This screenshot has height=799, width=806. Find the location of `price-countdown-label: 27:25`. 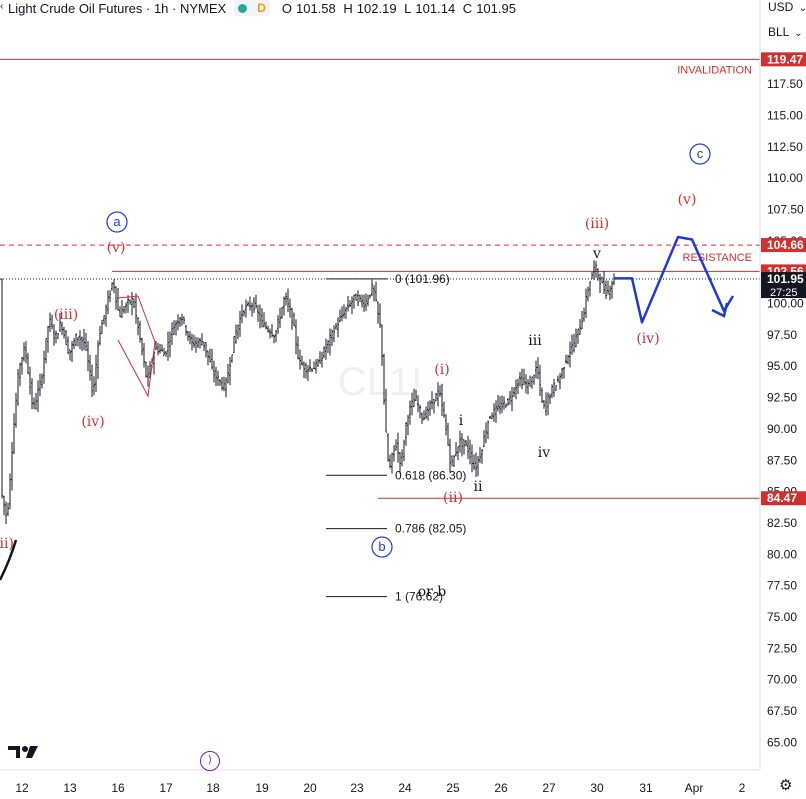

price-countdown-label: 27:25 is located at coordinates (784, 293).